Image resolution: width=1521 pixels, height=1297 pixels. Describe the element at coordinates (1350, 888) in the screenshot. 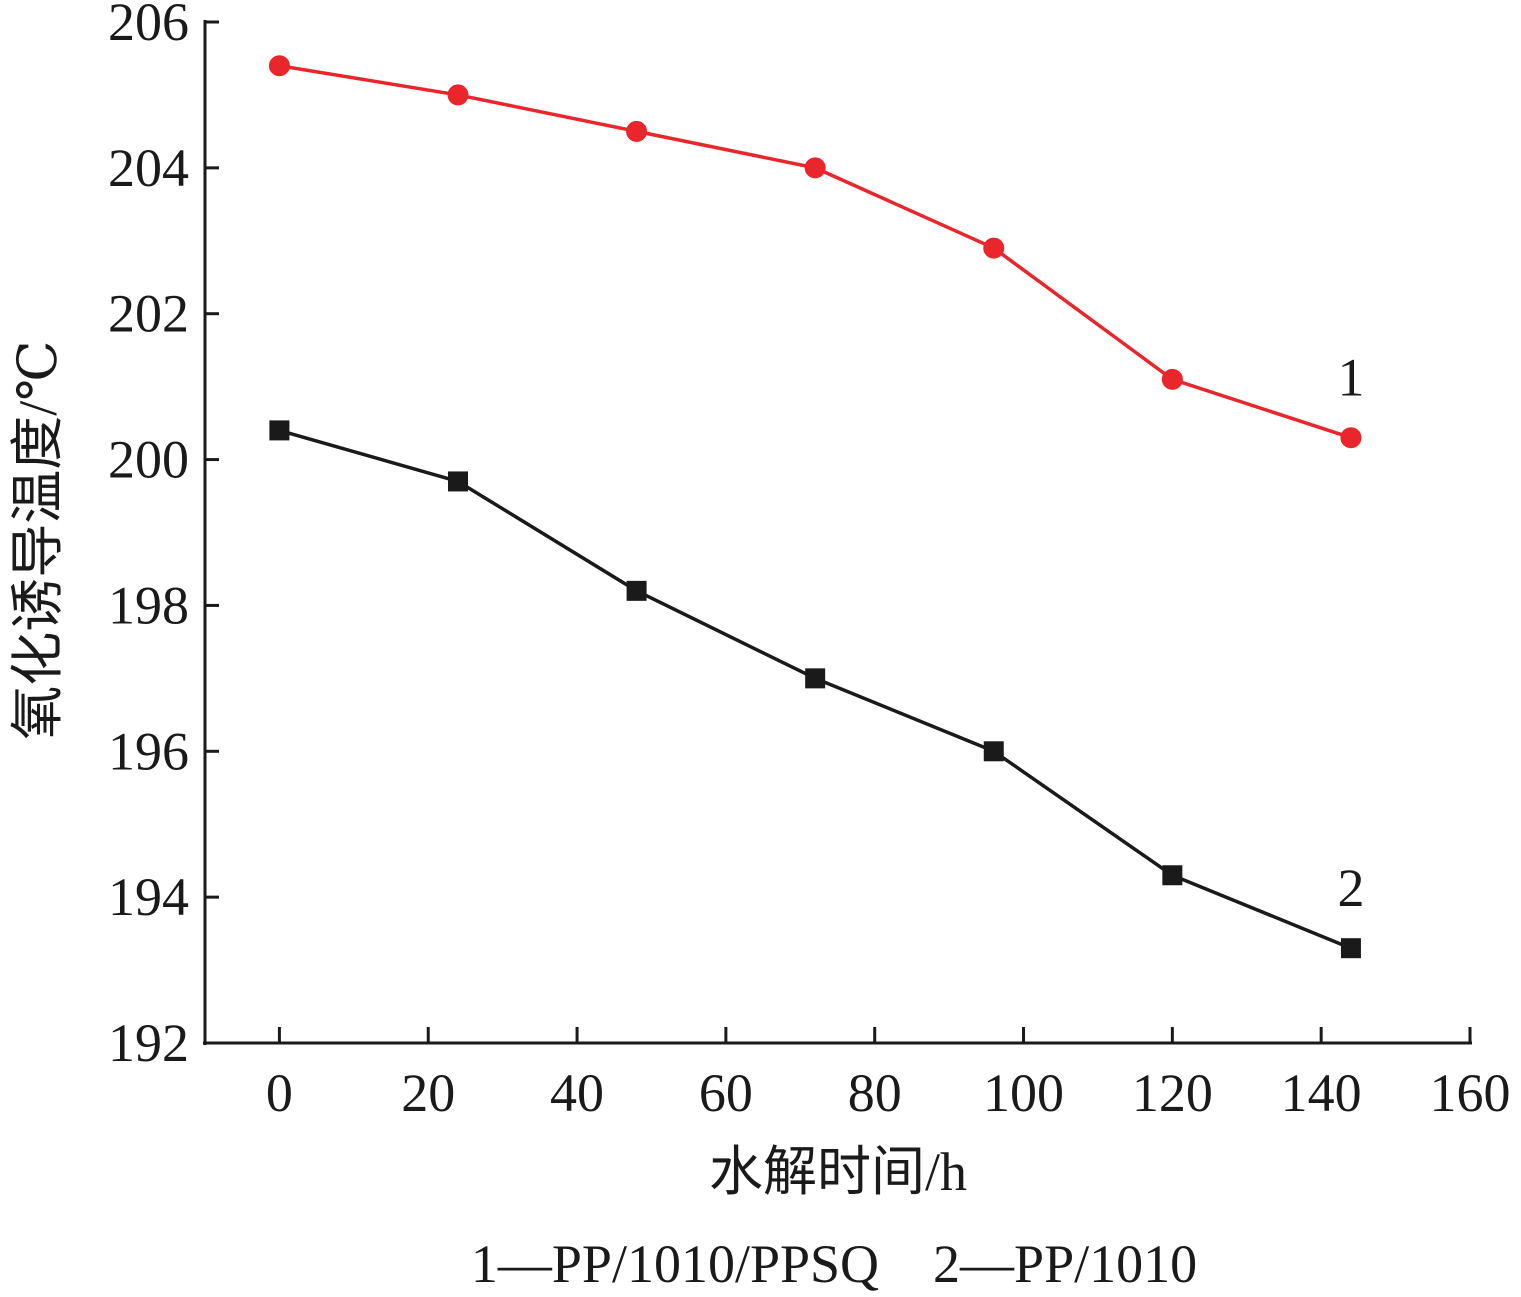

I see `series-label: 2` at that location.